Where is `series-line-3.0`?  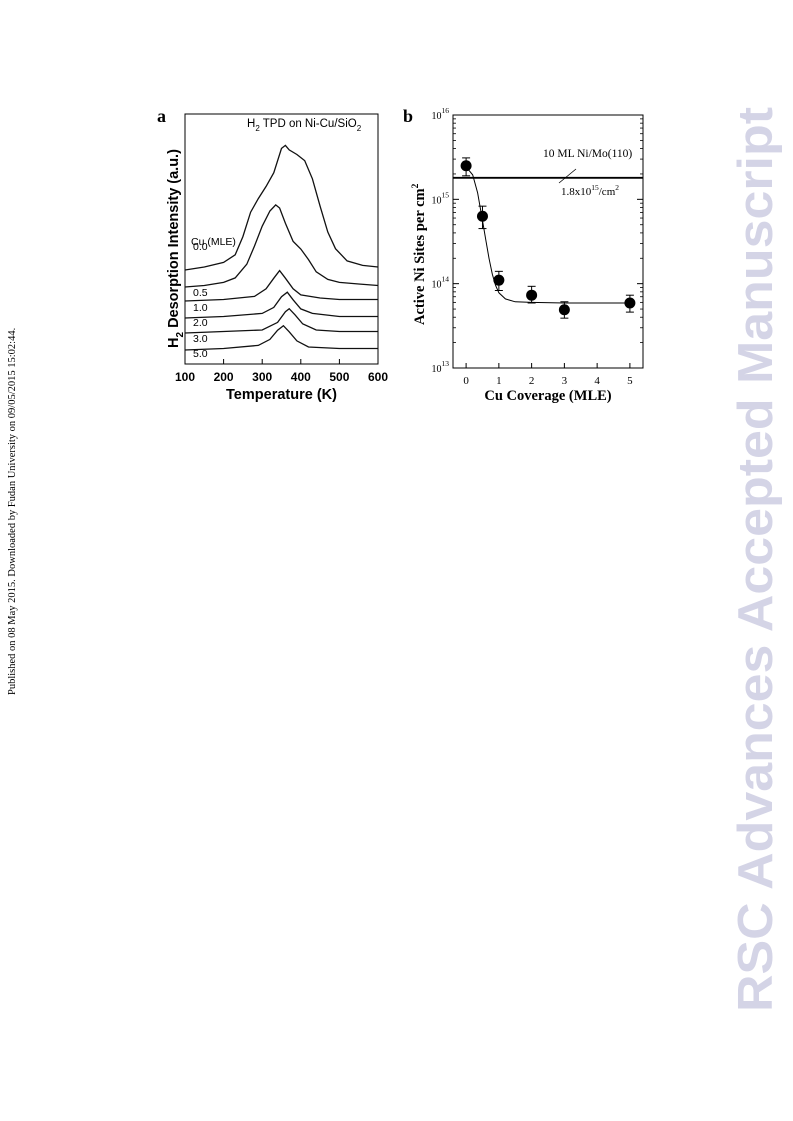
series-line-3.0 is located at coordinates (281, 320).